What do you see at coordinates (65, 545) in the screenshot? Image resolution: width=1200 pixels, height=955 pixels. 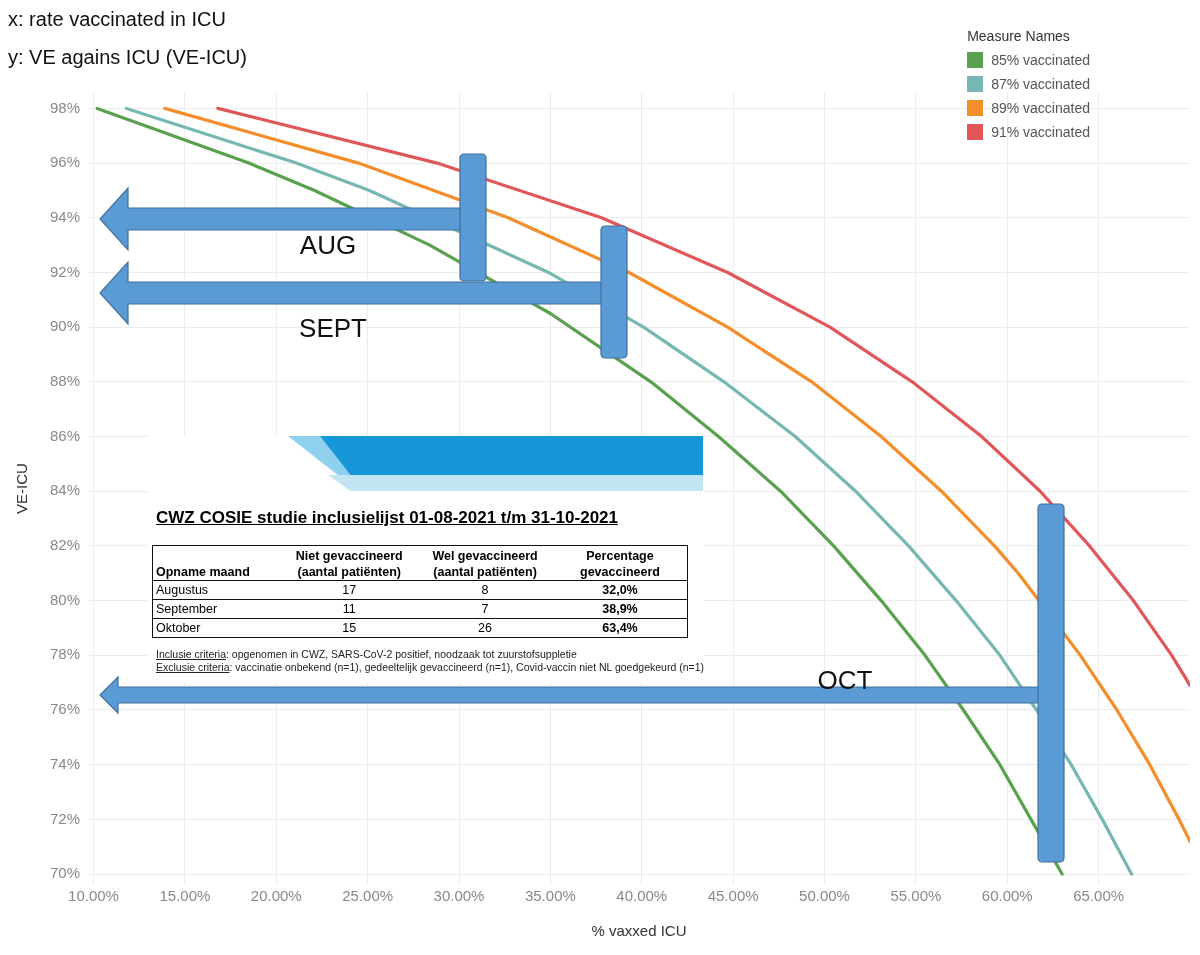 I see `y-tick-label: 82%` at bounding box center [65, 545].